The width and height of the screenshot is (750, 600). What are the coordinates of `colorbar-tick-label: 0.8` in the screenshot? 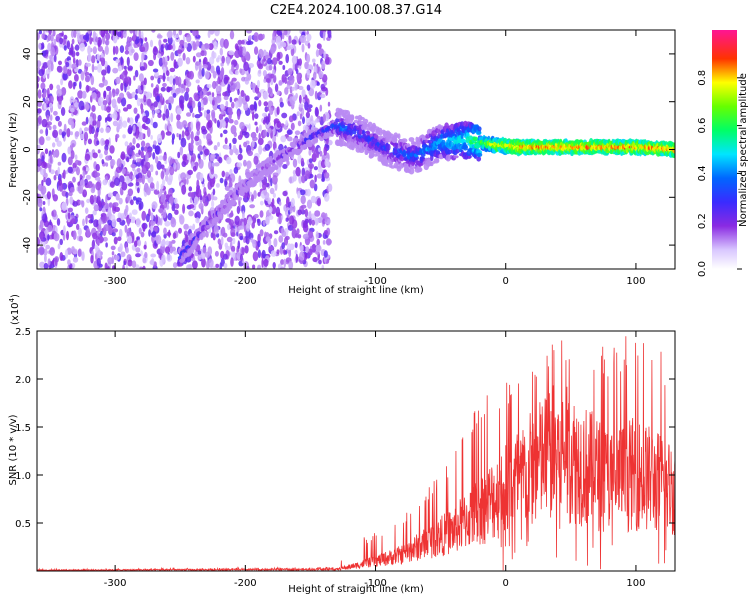 It's located at (702, 78).